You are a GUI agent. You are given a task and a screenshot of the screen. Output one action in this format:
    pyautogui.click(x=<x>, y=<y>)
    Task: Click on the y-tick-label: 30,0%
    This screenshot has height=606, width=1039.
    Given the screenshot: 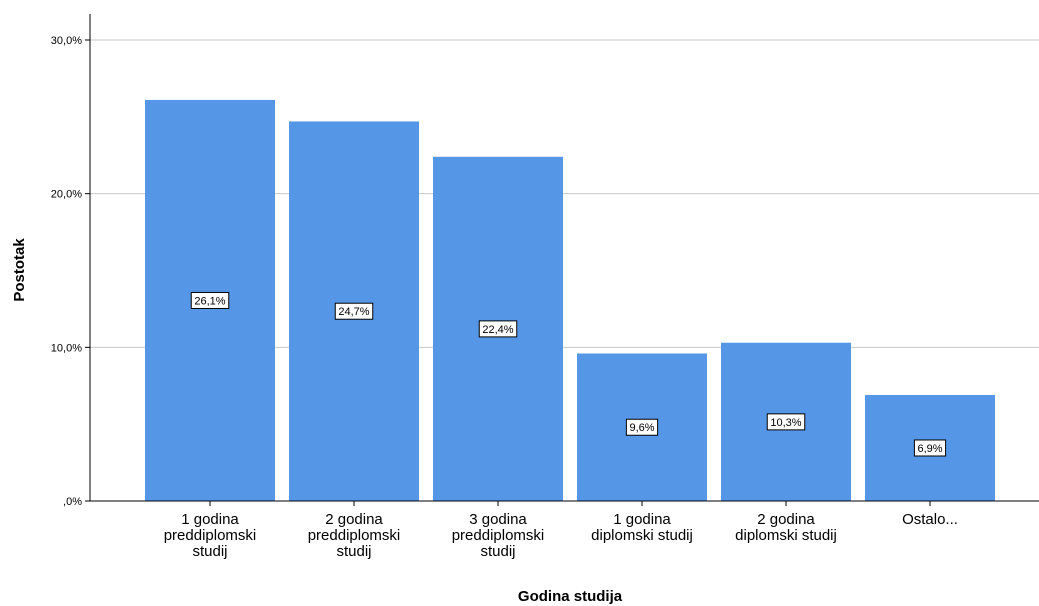 What is the action you would take?
    pyautogui.click(x=66, y=41)
    